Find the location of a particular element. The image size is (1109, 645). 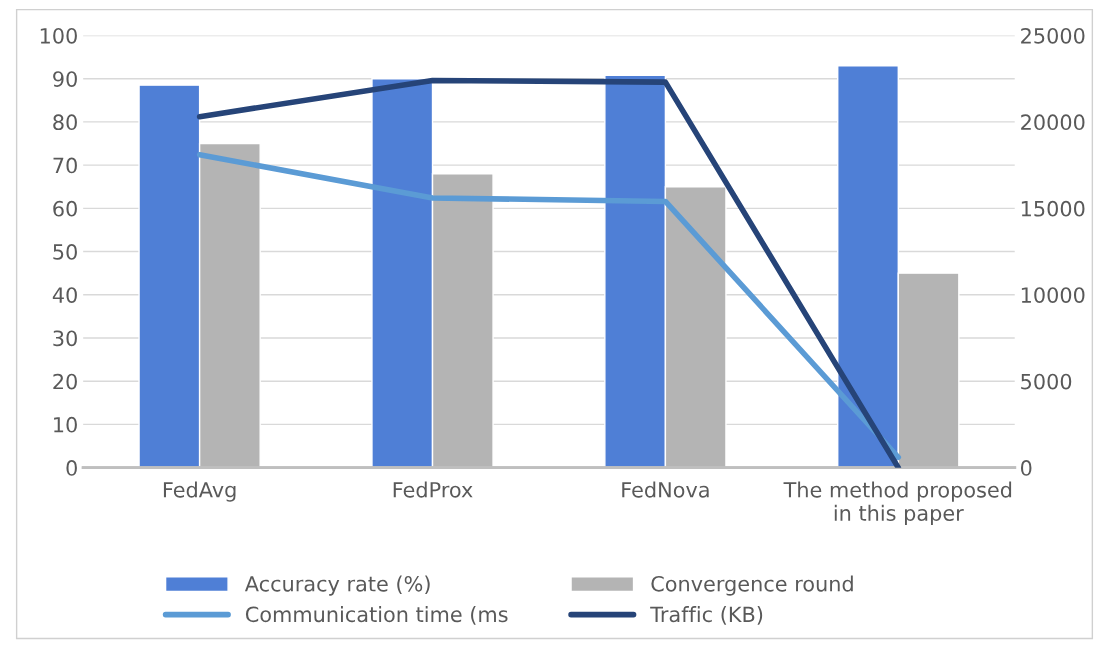

y-tick-label: 60 is located at coordinates (65, 208).